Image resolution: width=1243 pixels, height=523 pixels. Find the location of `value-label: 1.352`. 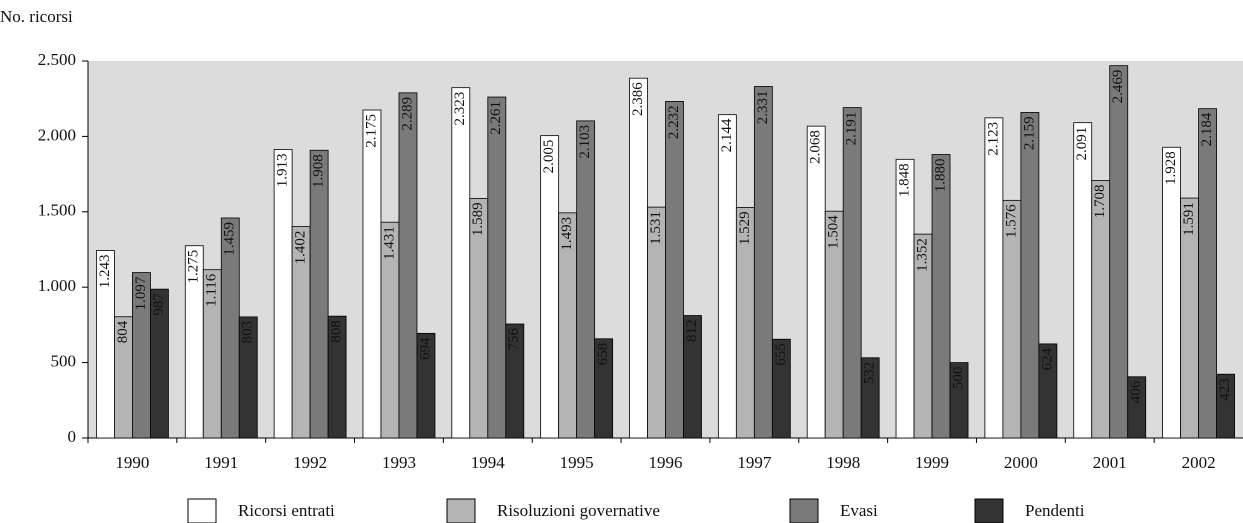

value-label: 1.352 is located at coordinates (922, 255).